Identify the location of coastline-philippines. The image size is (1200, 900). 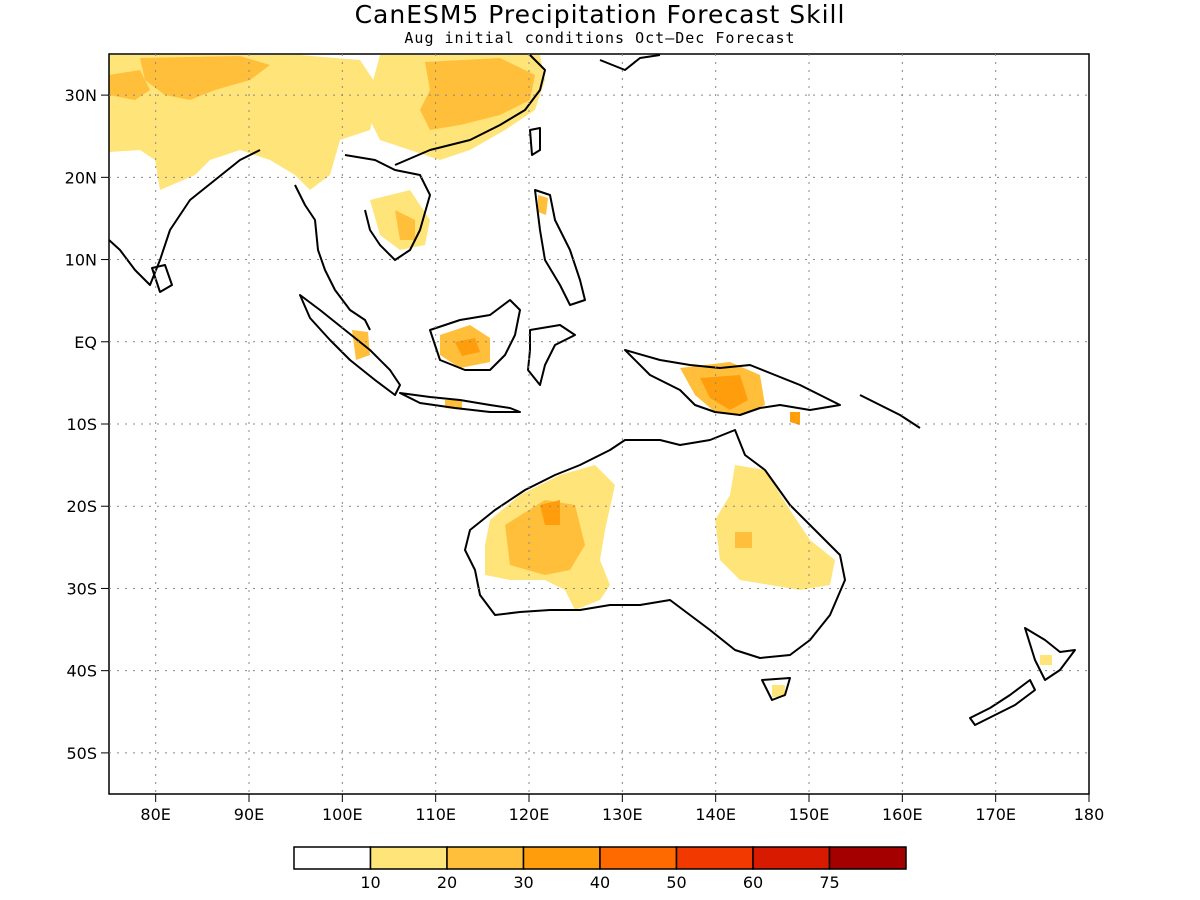
(560, 247).